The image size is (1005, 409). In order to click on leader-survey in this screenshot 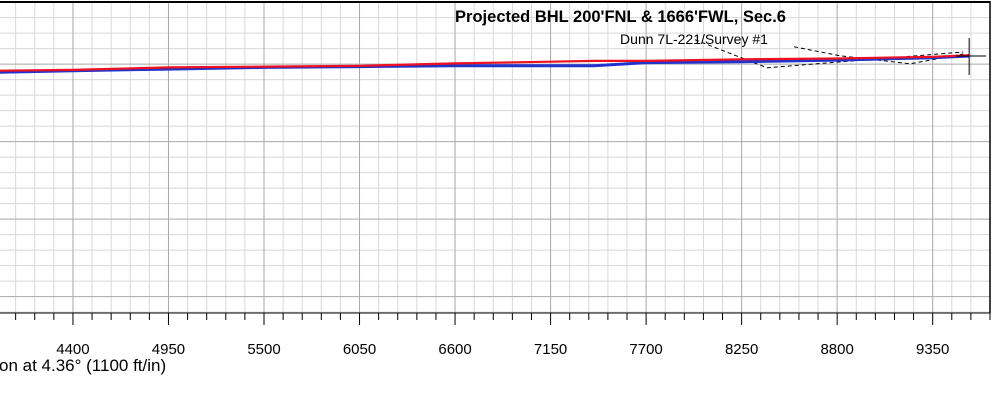, I will do `click(878, 55)`.